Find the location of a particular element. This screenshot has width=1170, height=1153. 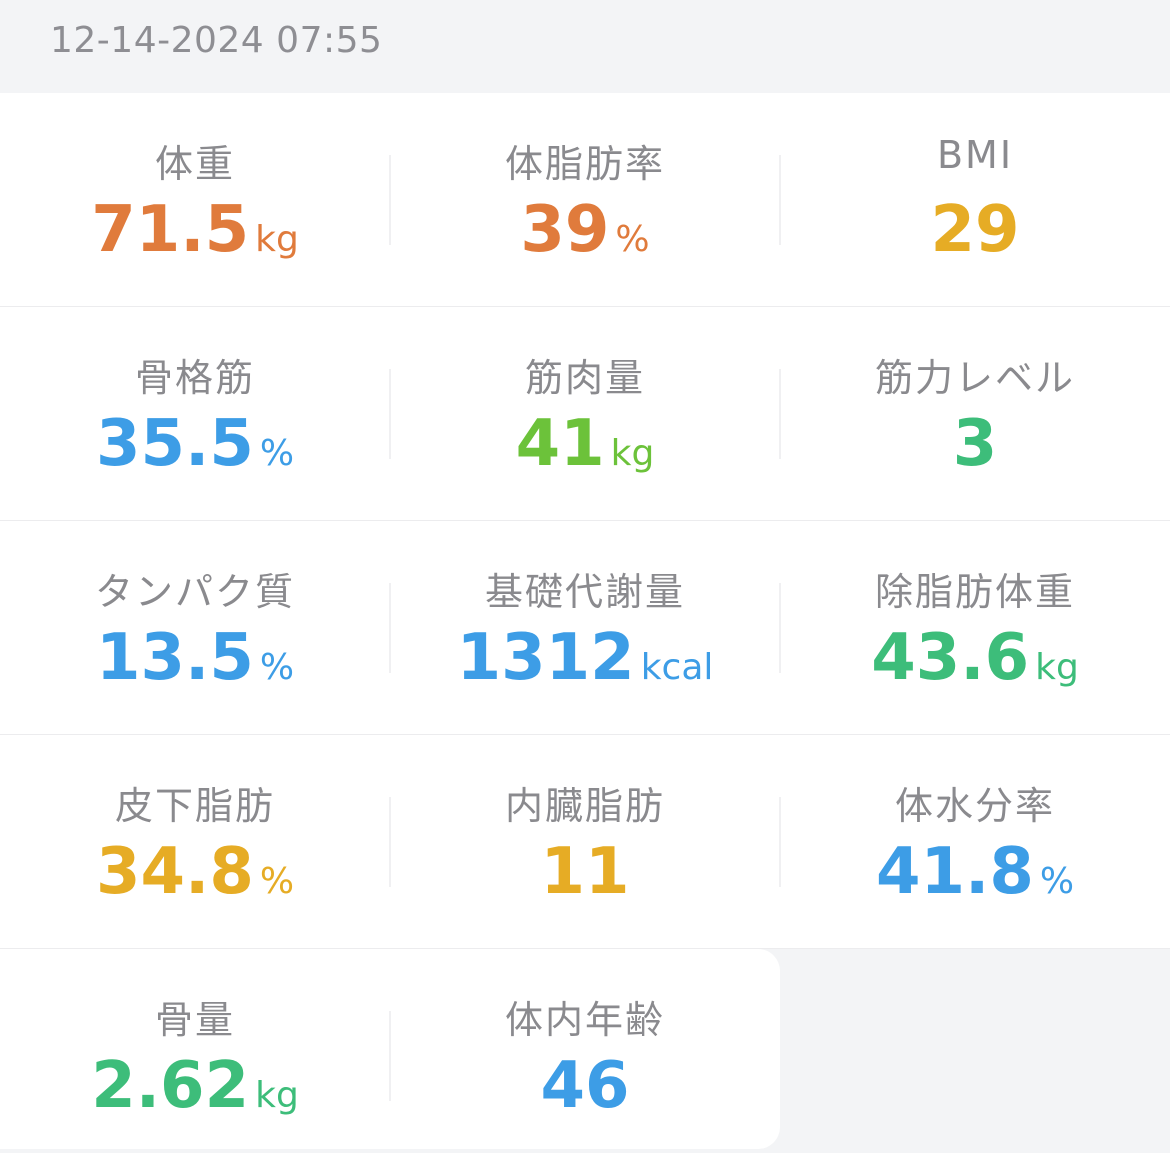

metric-value-line: 41 kg is located at coordinates (585, 444).